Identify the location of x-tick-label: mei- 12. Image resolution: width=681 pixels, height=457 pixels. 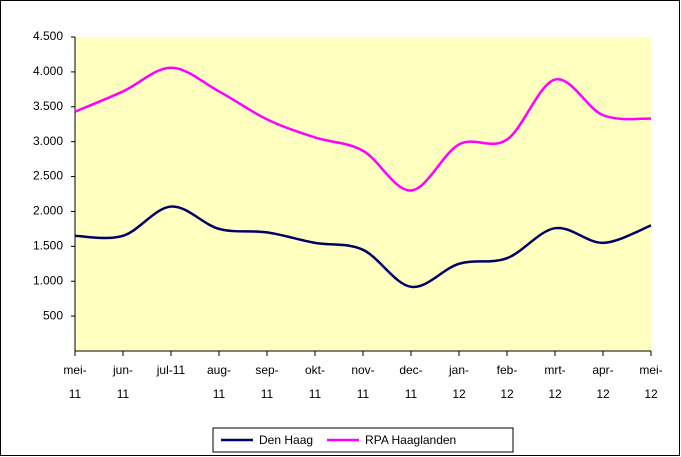
(650, 382).